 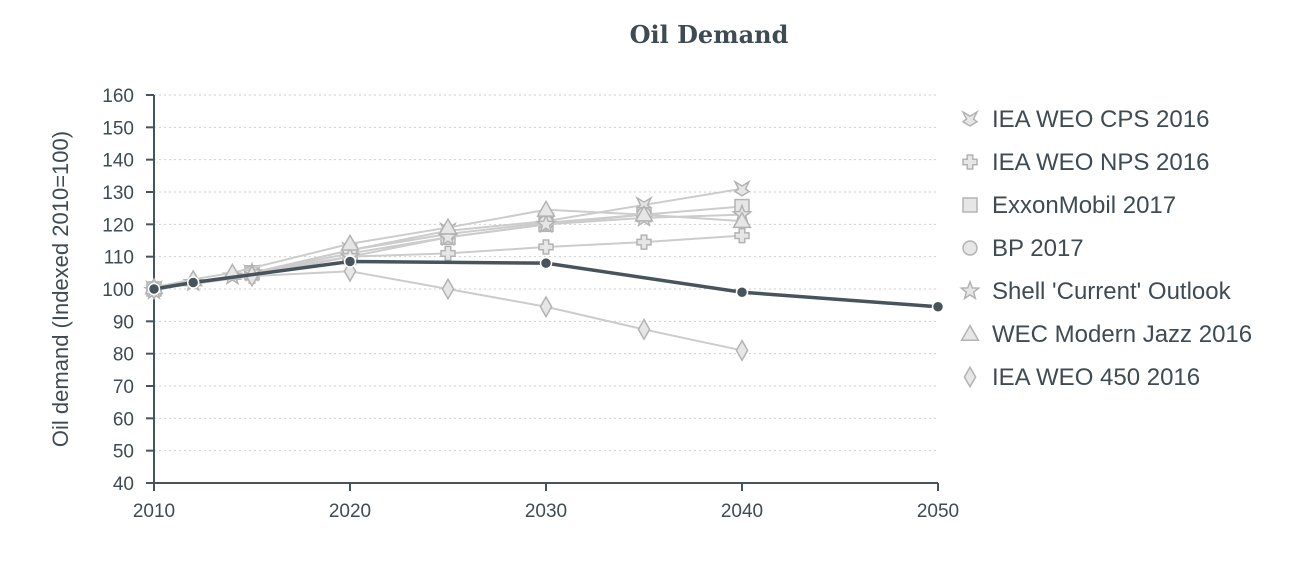 What do you see at coordinates (118, 96) in the screenshot?
I see `y-tick-label: 160` at bounding box center [118, 96].